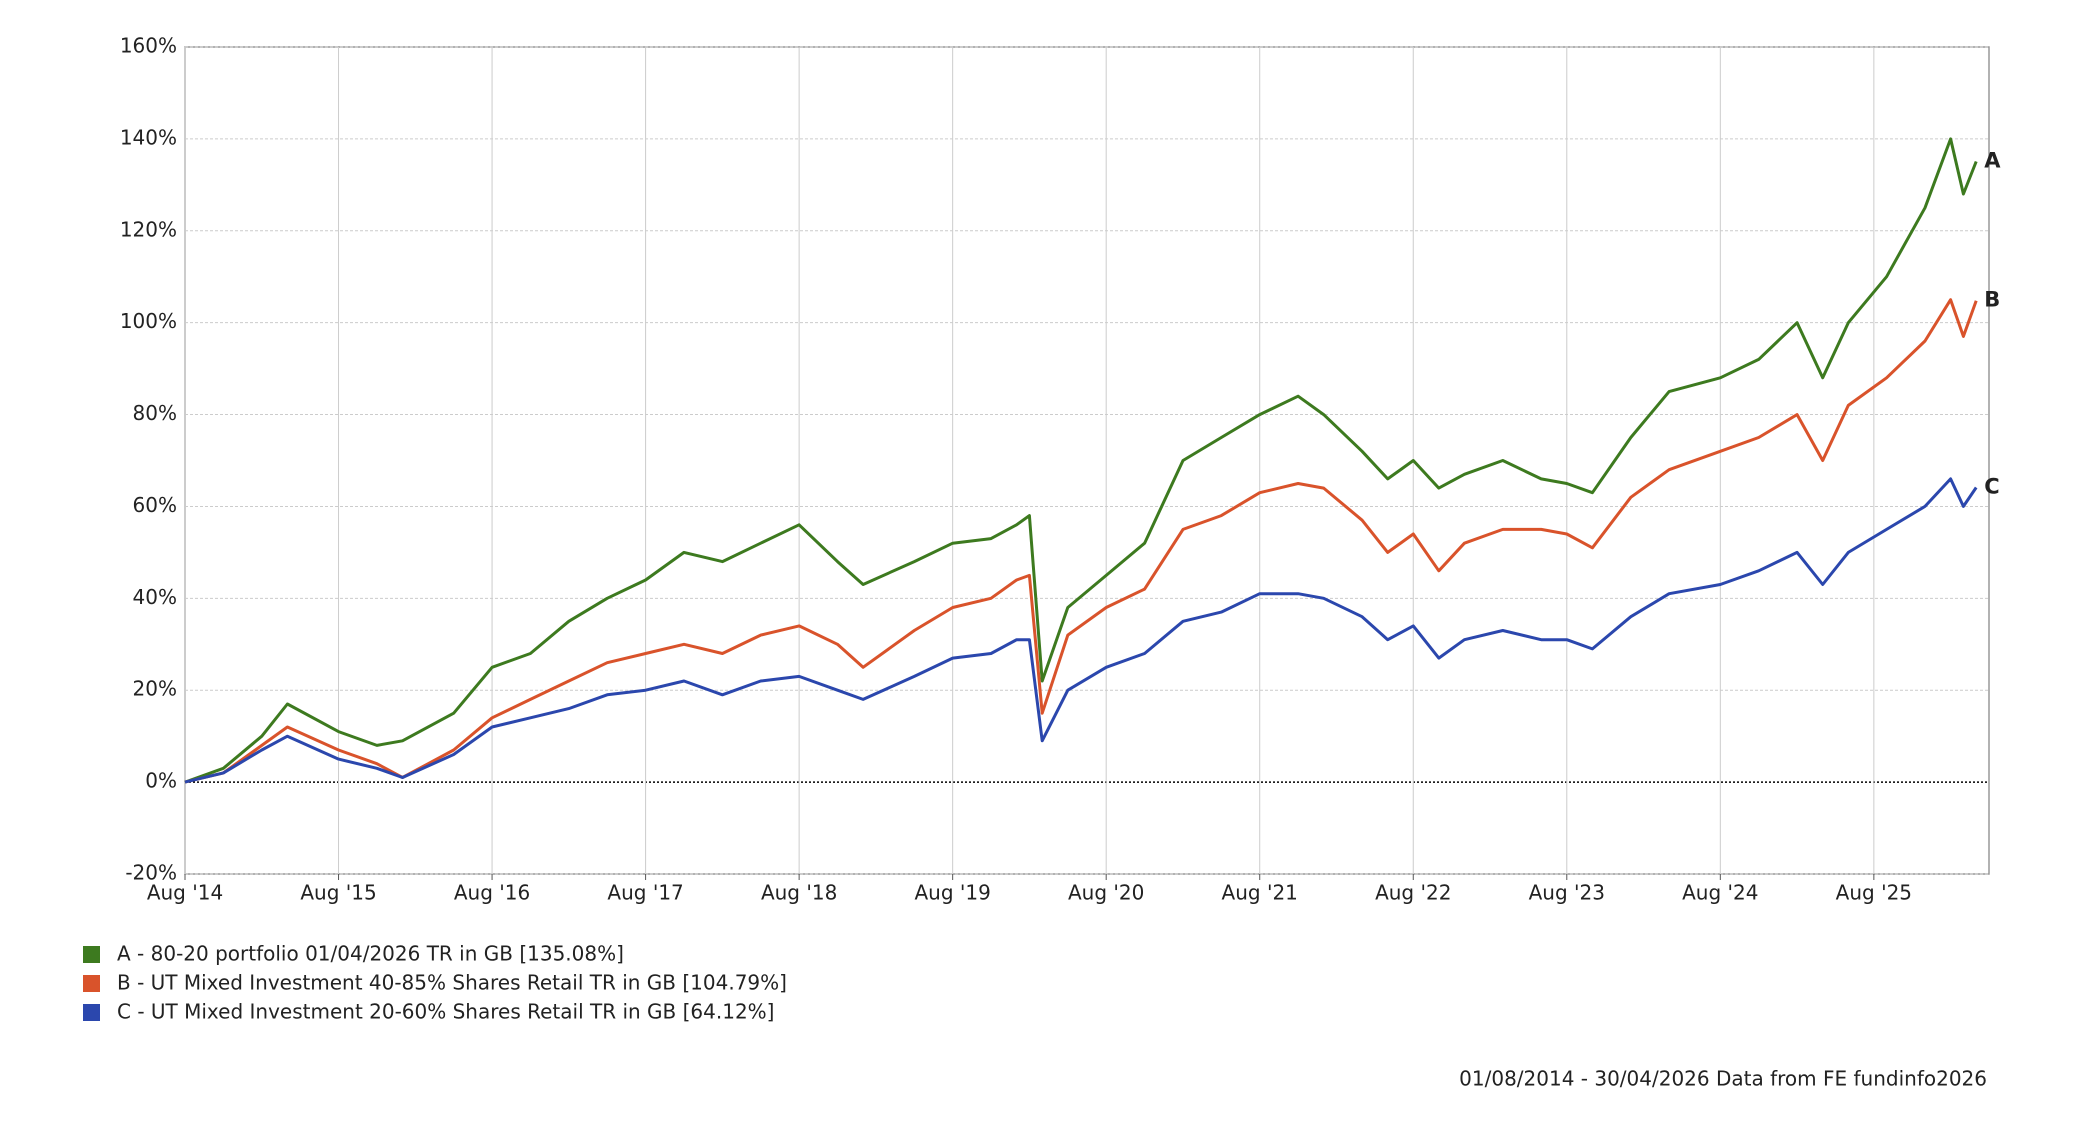 The height and width of the screenshot is (1122, 2082). Describe the element at coordinates (1260, 893) in the screenshot. I see `x-tick-label: Aug '21` at that location.